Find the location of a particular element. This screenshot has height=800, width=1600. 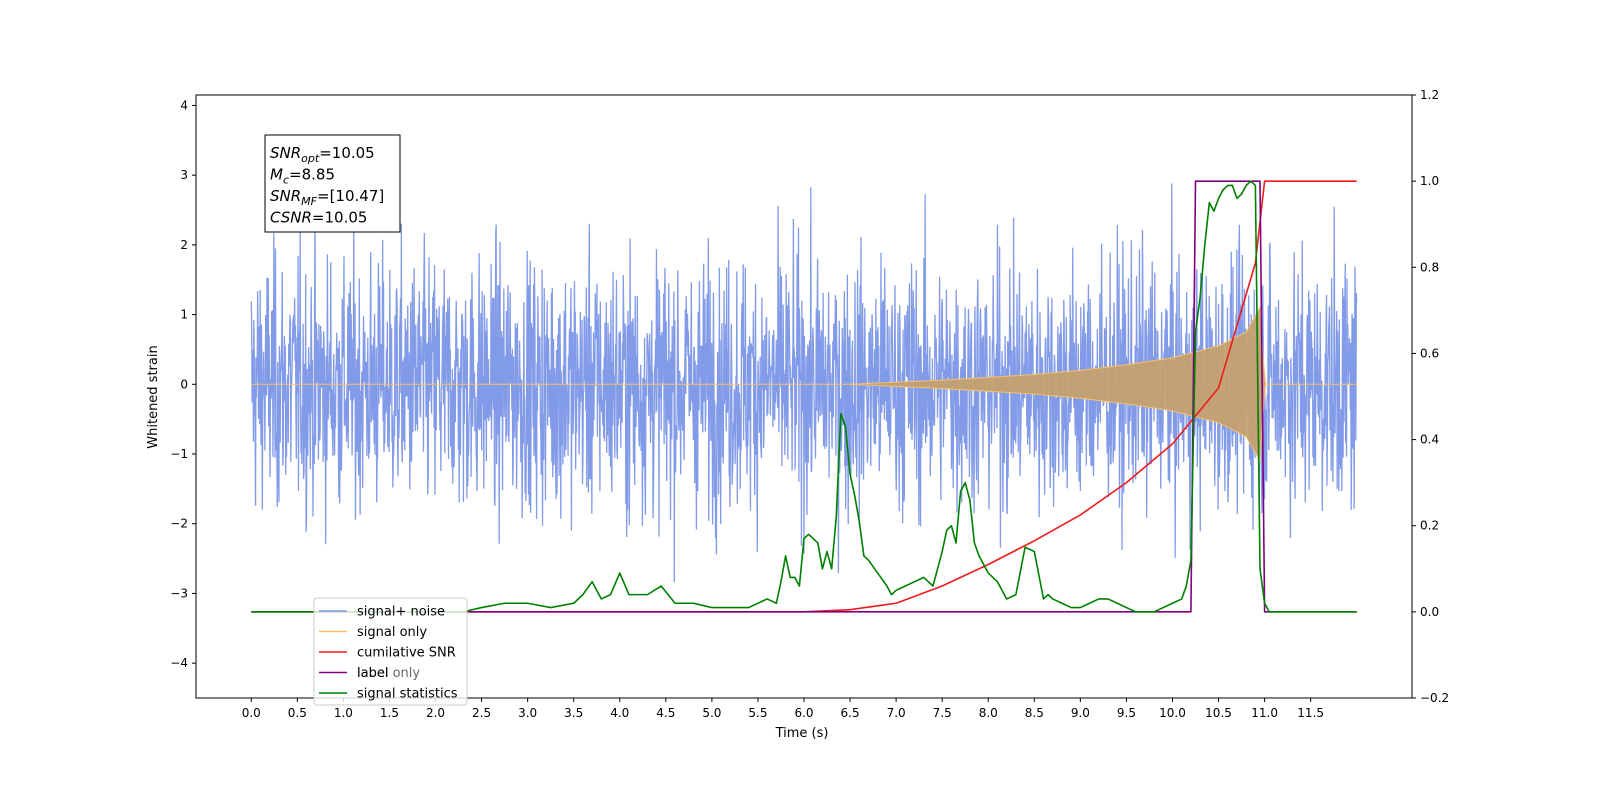

series-signal-only is located at coordinates (804, 384).